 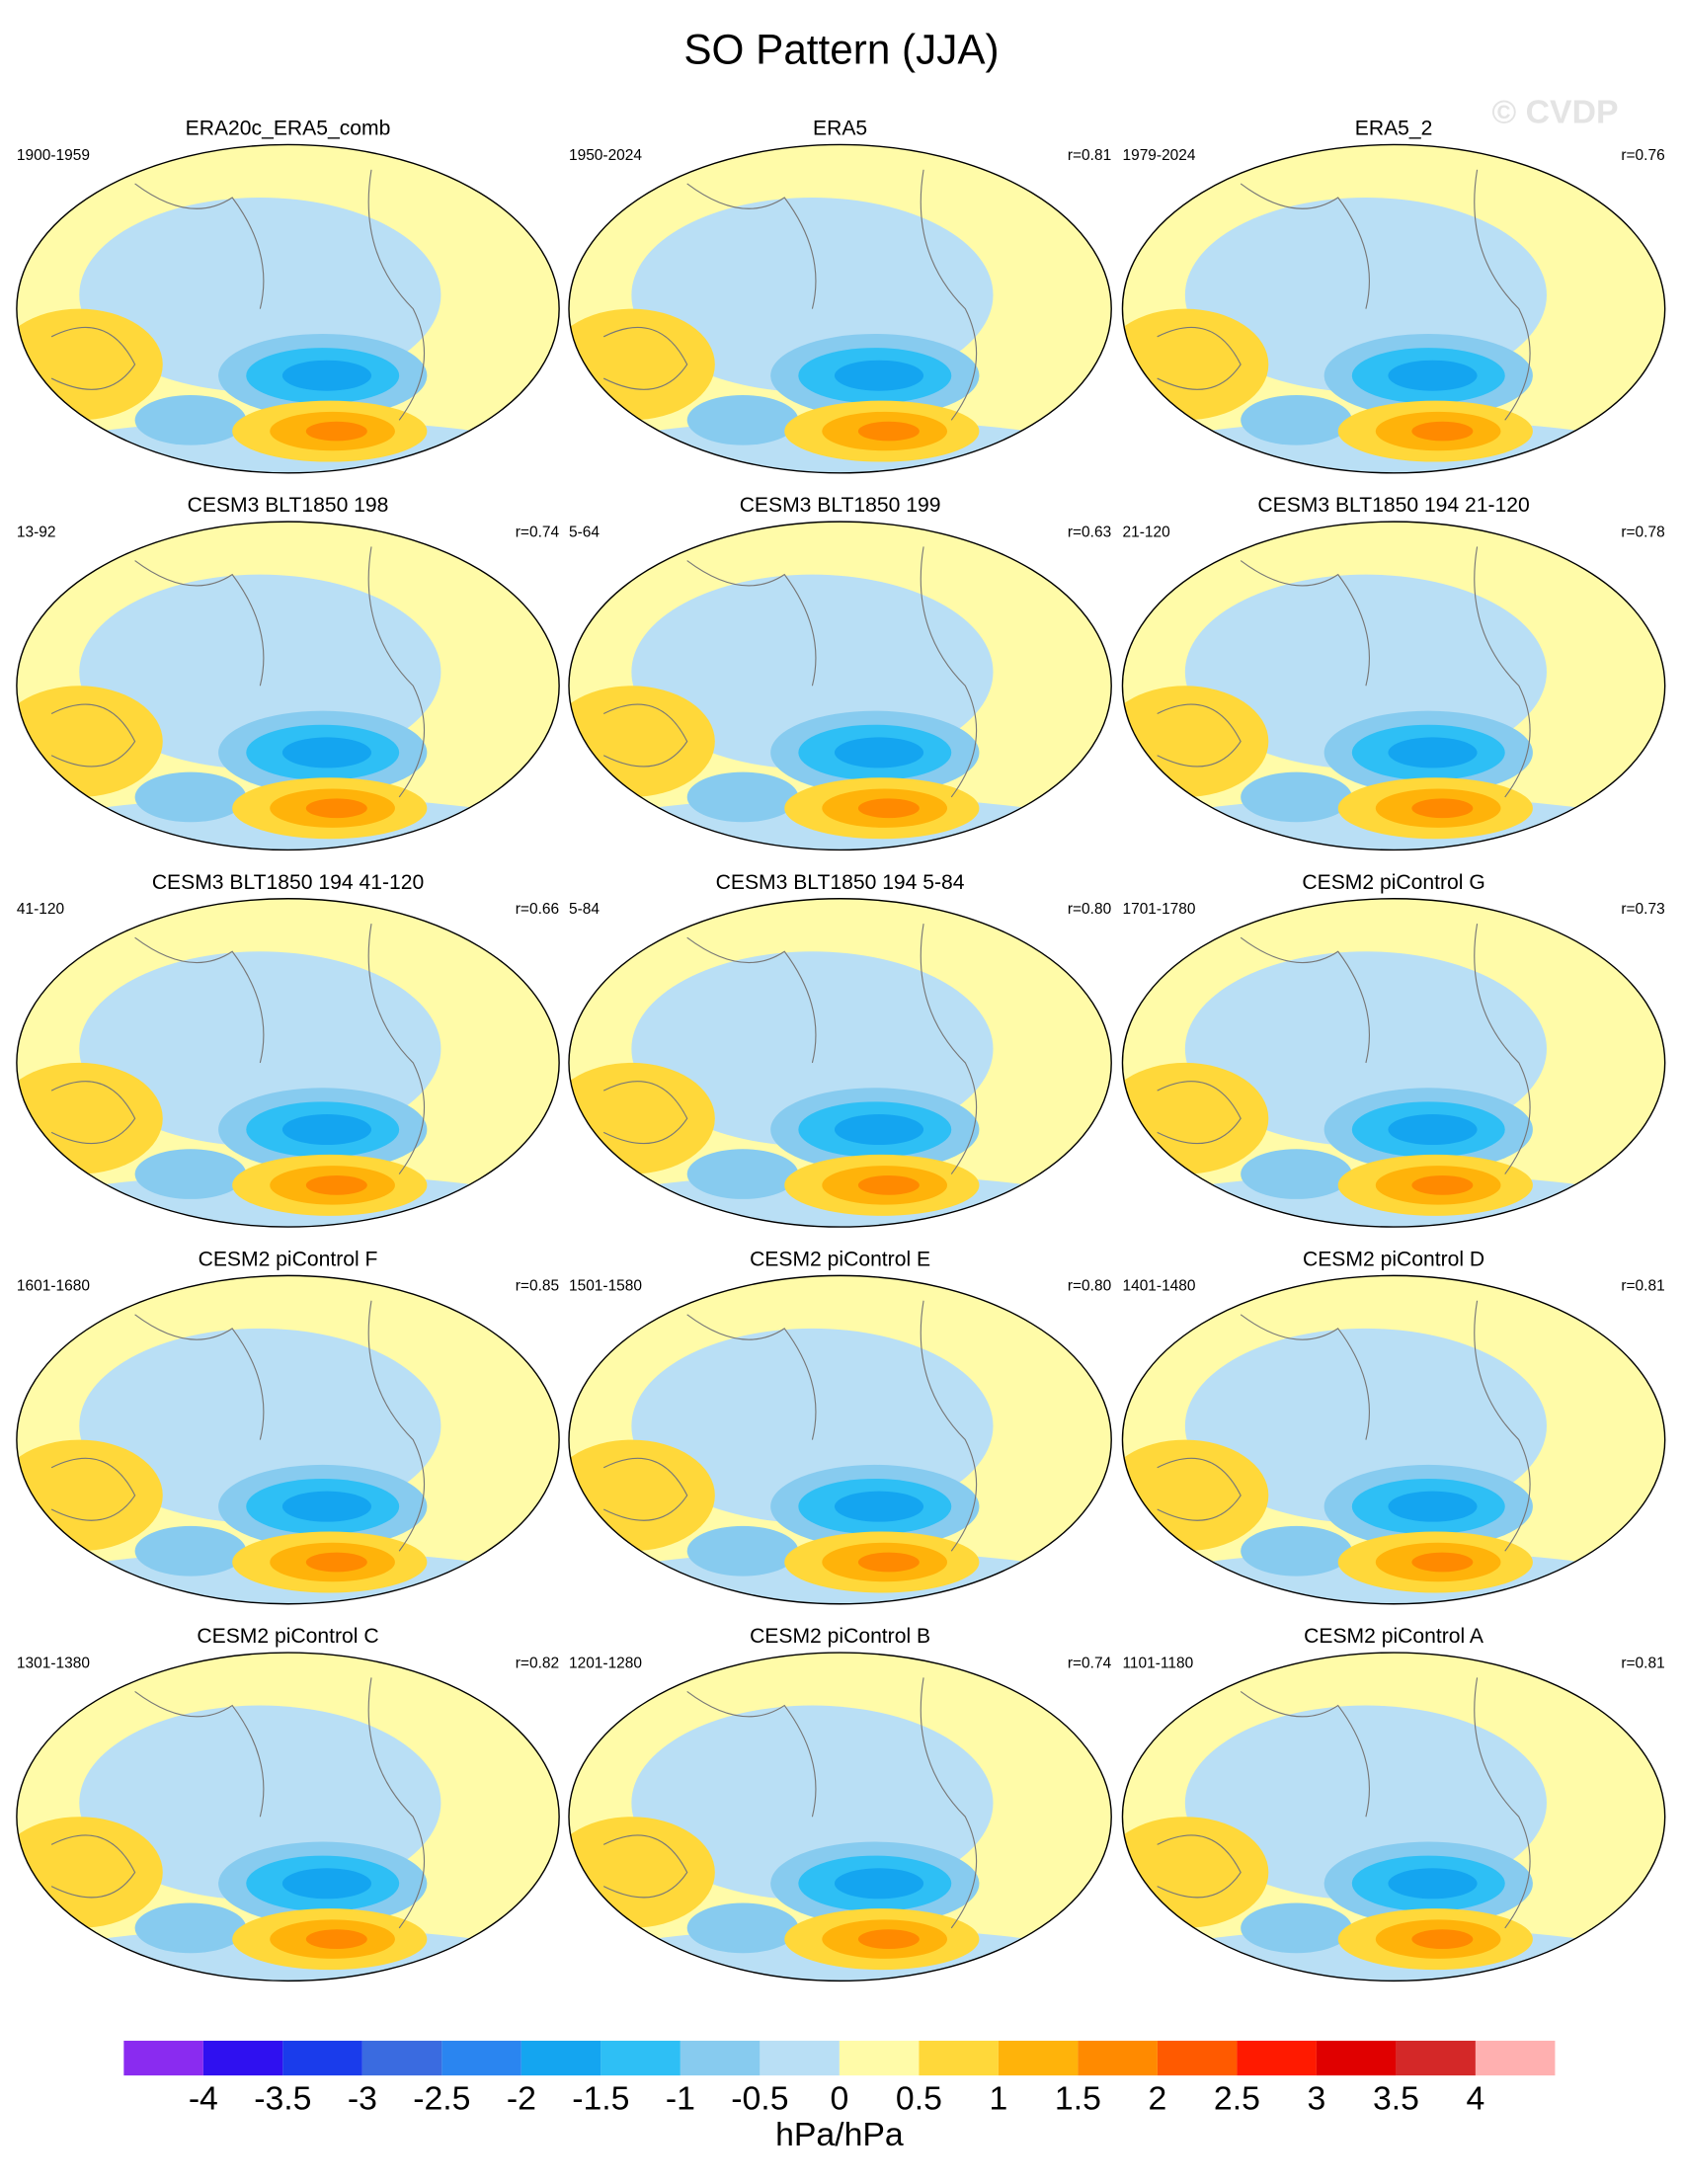 I want to click on panel-period: 1601-1680, so click(x=53, y=1286).